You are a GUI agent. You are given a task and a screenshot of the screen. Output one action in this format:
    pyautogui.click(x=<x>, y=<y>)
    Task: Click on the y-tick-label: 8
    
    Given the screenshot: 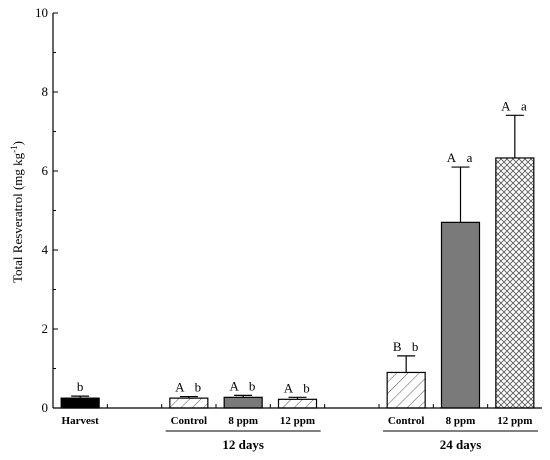 What is the action you would take?
    pyautogui.click(x=45, y=91)
    